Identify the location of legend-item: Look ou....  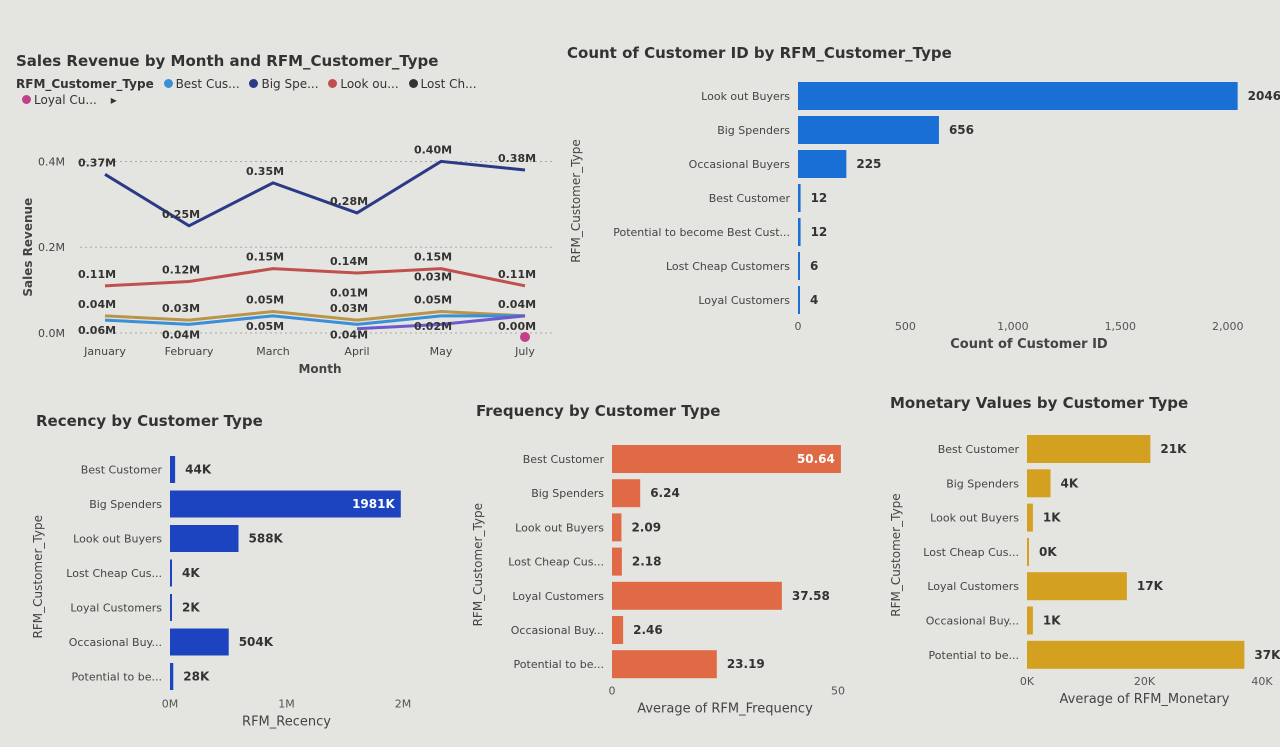
(363, 84).